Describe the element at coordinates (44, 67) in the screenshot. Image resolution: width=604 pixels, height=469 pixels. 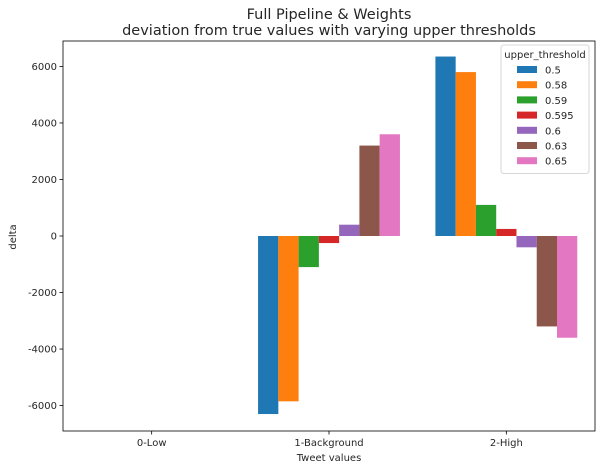
I see `y-tick-label: 6000` at that location.